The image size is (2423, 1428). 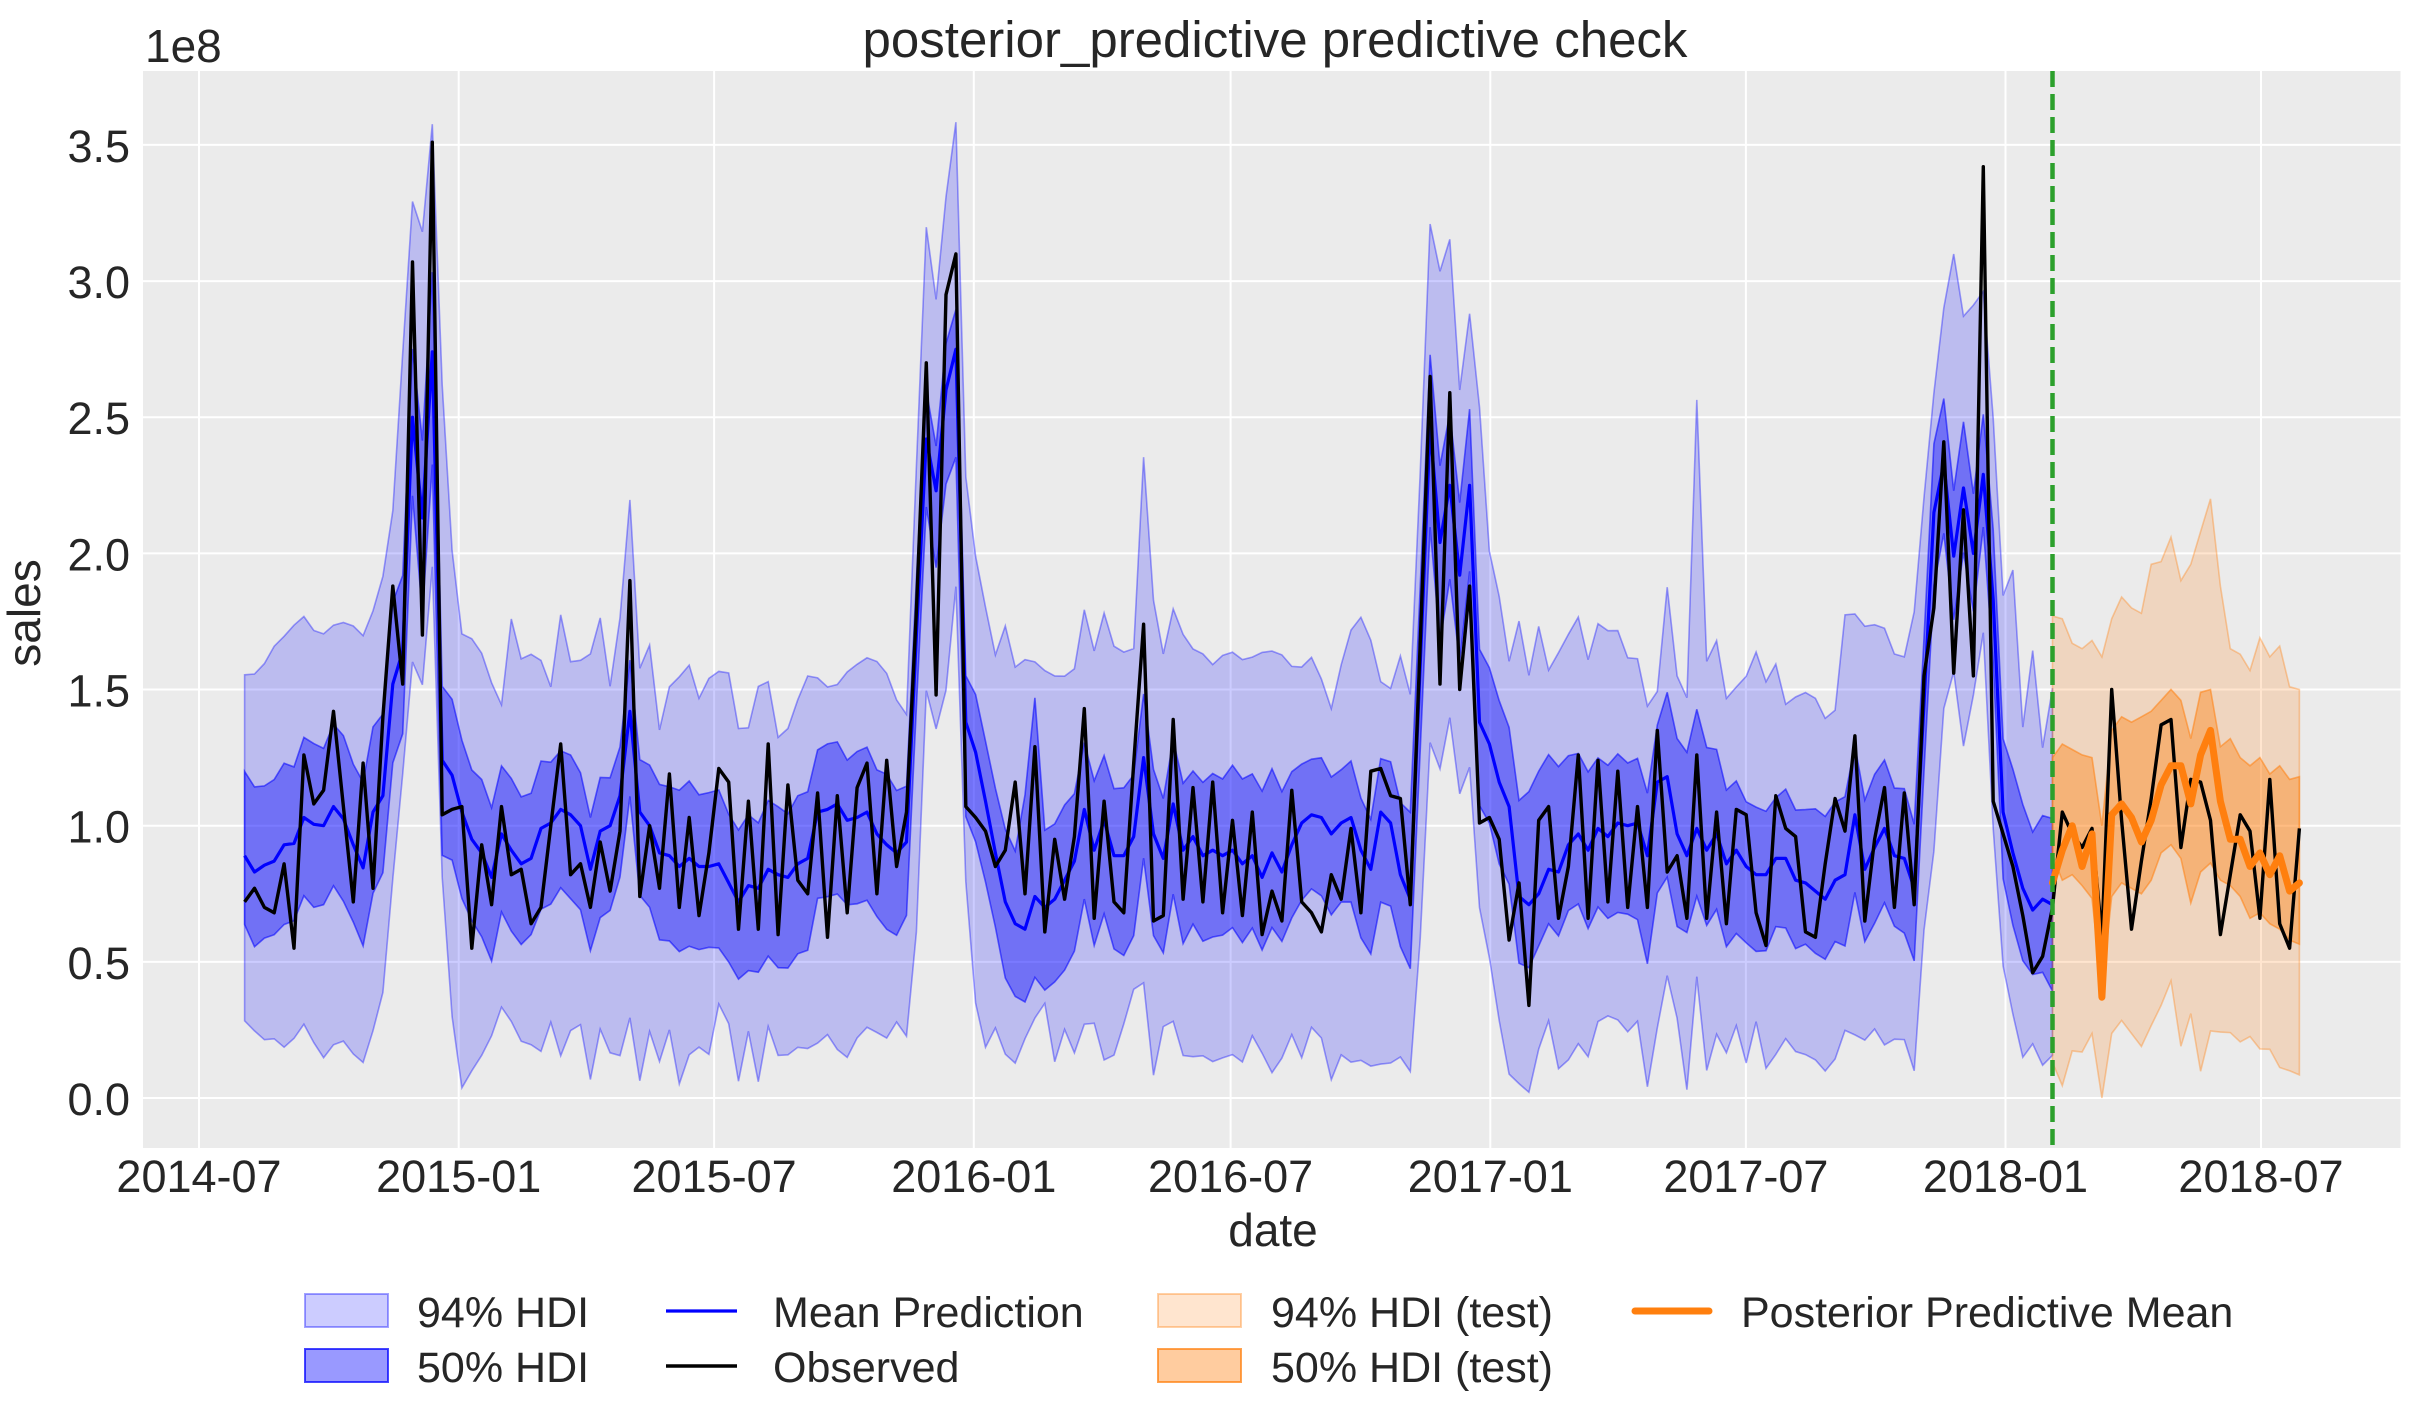 What do you see at coordinates (98, 146) in the screenshot?
I see `svg-text: 3.5` at bounding box center [98, 146].